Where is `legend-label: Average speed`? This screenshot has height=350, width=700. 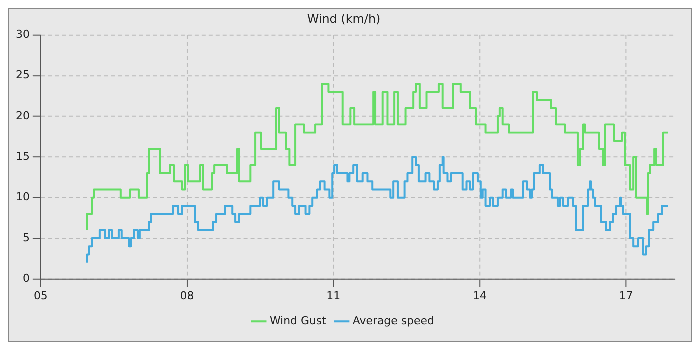
legend-label: Average speed is located at coordinates (393, 321).